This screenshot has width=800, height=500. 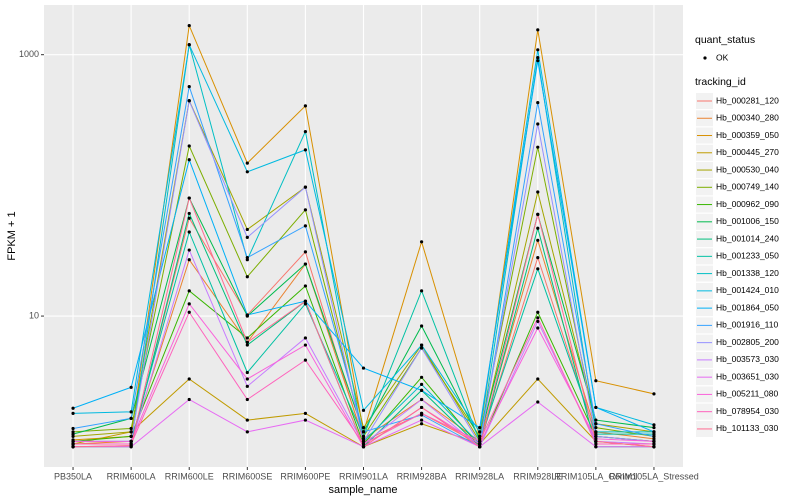 I want to click on y-tick-label: 1000, so click(x=29, y=54).